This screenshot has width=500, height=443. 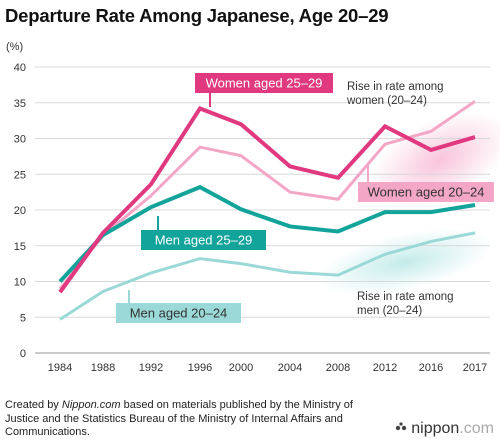 What do you see at coordinates (197, 15) in the screenshot?
I see `page-title: Departure Rate Among Japanese, Age 20–29` at bounding box center [197, 15].